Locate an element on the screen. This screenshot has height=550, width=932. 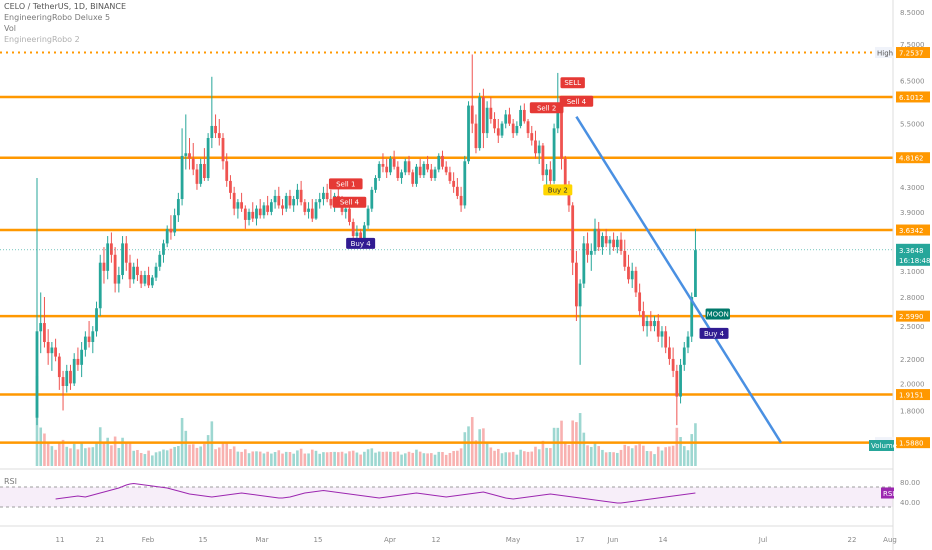
rsi-pane-label: RSI is located at coordinates (10, 481).